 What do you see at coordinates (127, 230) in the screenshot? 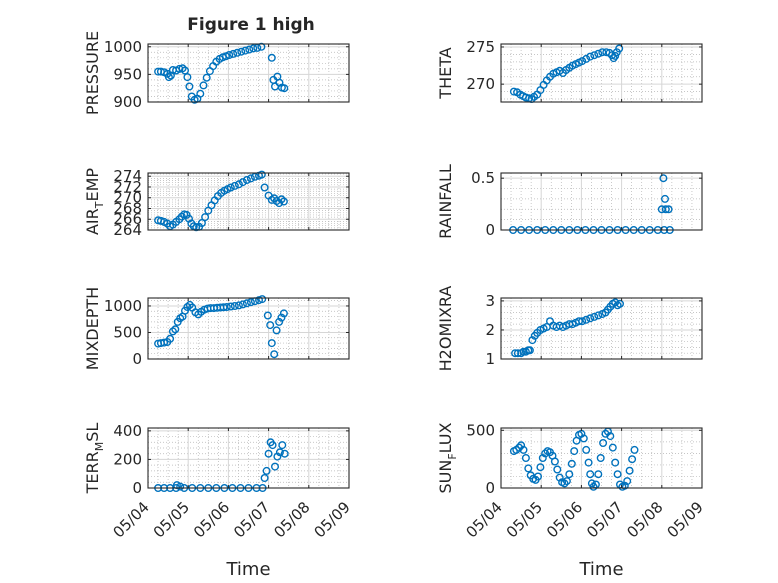
I see `y-tick-label: 264` at bounding box center [127, 230].